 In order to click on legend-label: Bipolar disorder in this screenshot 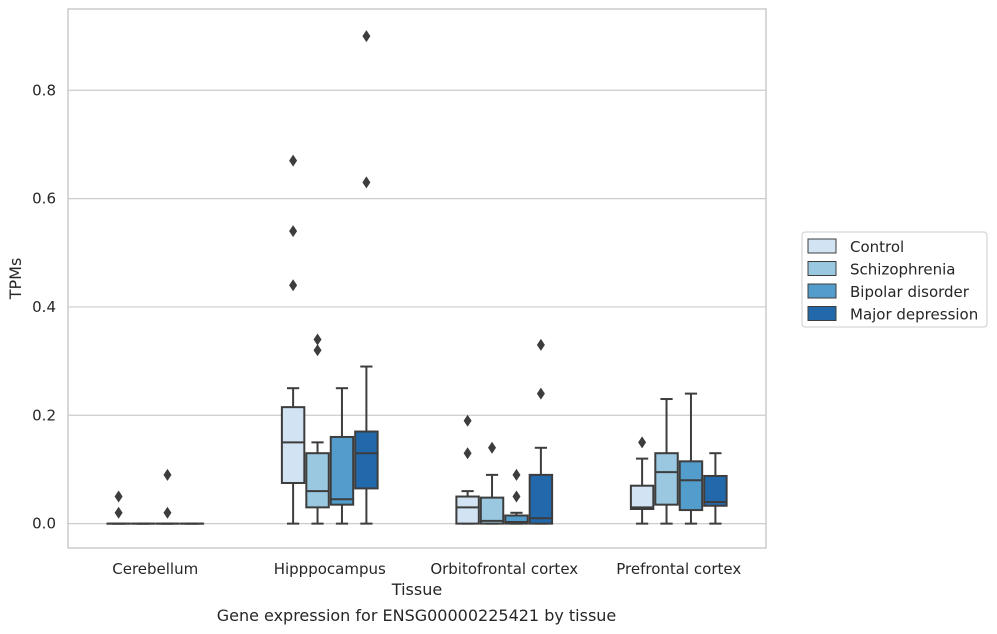, I will do `click(910, 292)`.